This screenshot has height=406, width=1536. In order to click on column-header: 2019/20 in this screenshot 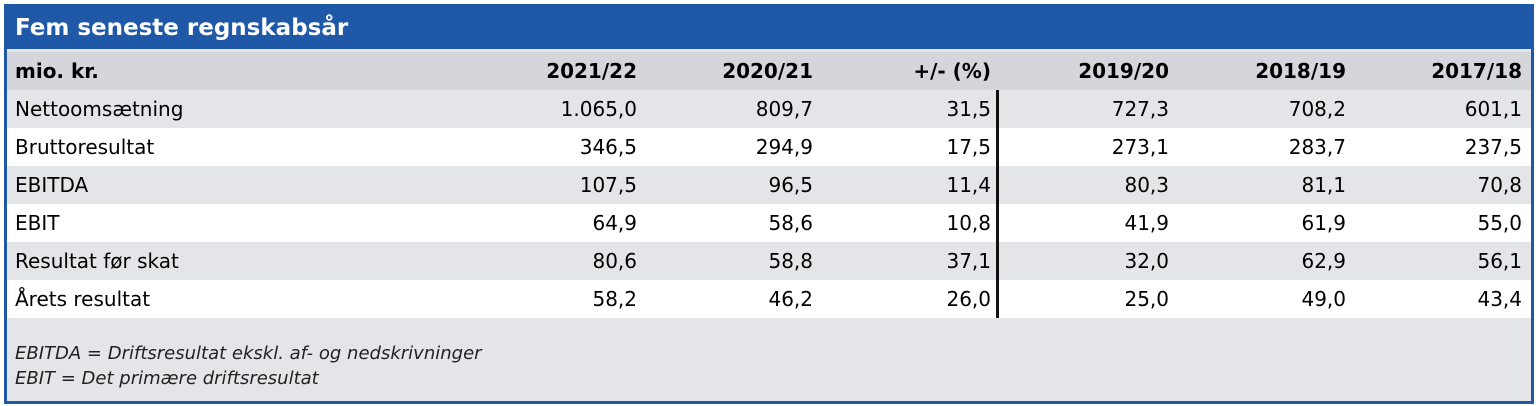, I will do `click(1123, 71)`.